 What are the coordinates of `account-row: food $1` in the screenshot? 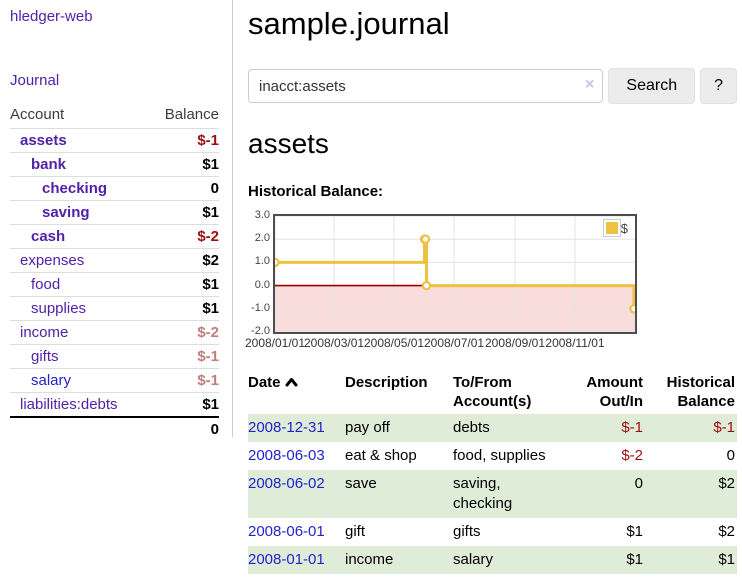 It's located at (114, 284).